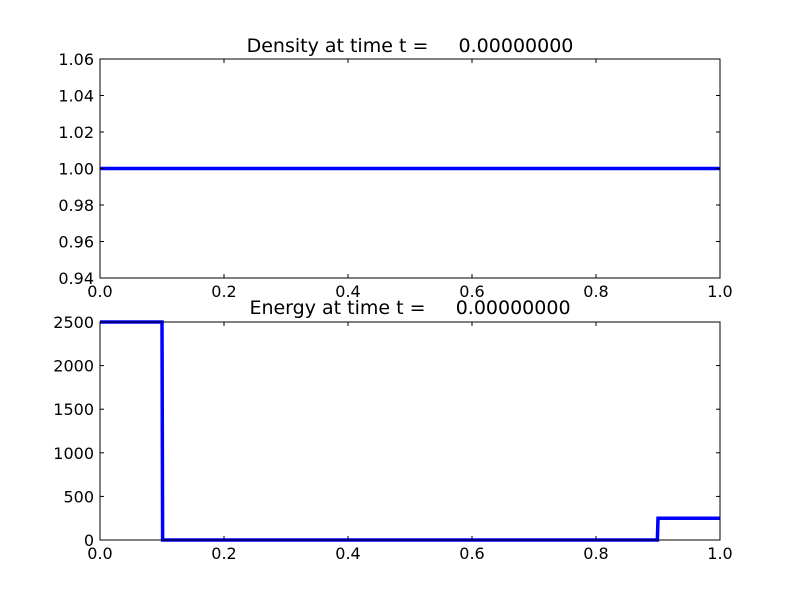  I want to click on energy-ytick-label: 1000, so click(73, 453).